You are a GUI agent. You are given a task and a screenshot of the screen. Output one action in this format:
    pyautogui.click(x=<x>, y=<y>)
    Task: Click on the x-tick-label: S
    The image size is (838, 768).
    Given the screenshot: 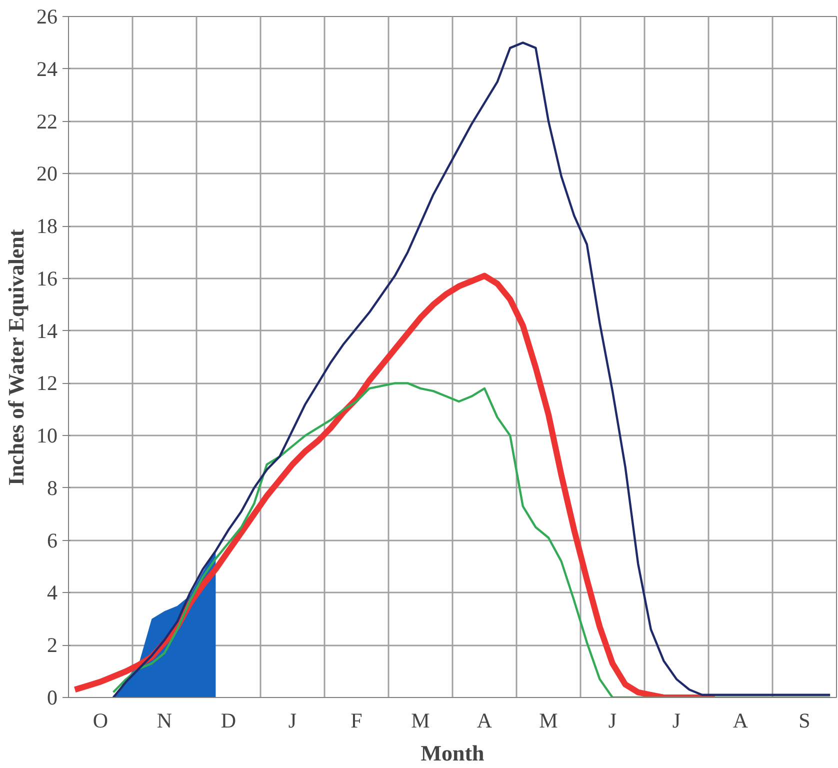 What is the action you would take?
    pyautogui.click(x=804, y=720)
    